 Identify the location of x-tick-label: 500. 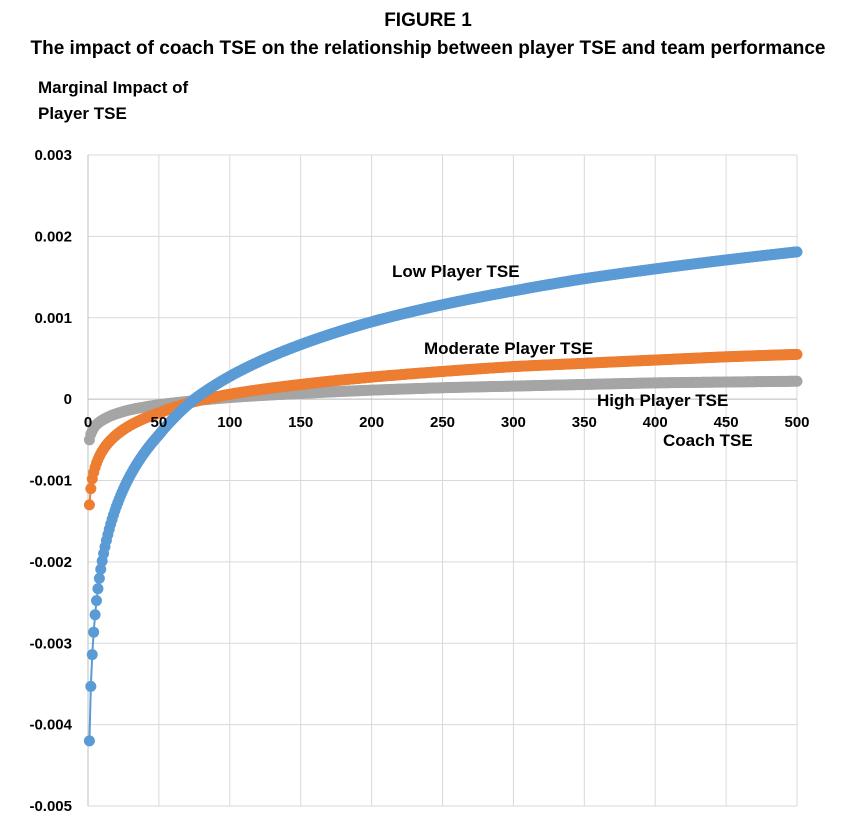
(796, 422).